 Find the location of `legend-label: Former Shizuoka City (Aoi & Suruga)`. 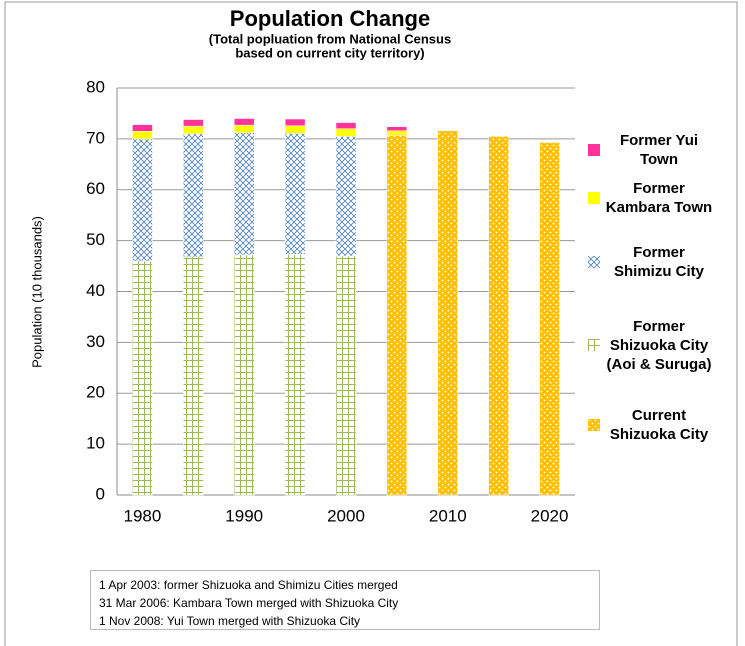

legend-label: Former Shizuoka City (Aoi & Suruga) is located at coordinates (659, 345).